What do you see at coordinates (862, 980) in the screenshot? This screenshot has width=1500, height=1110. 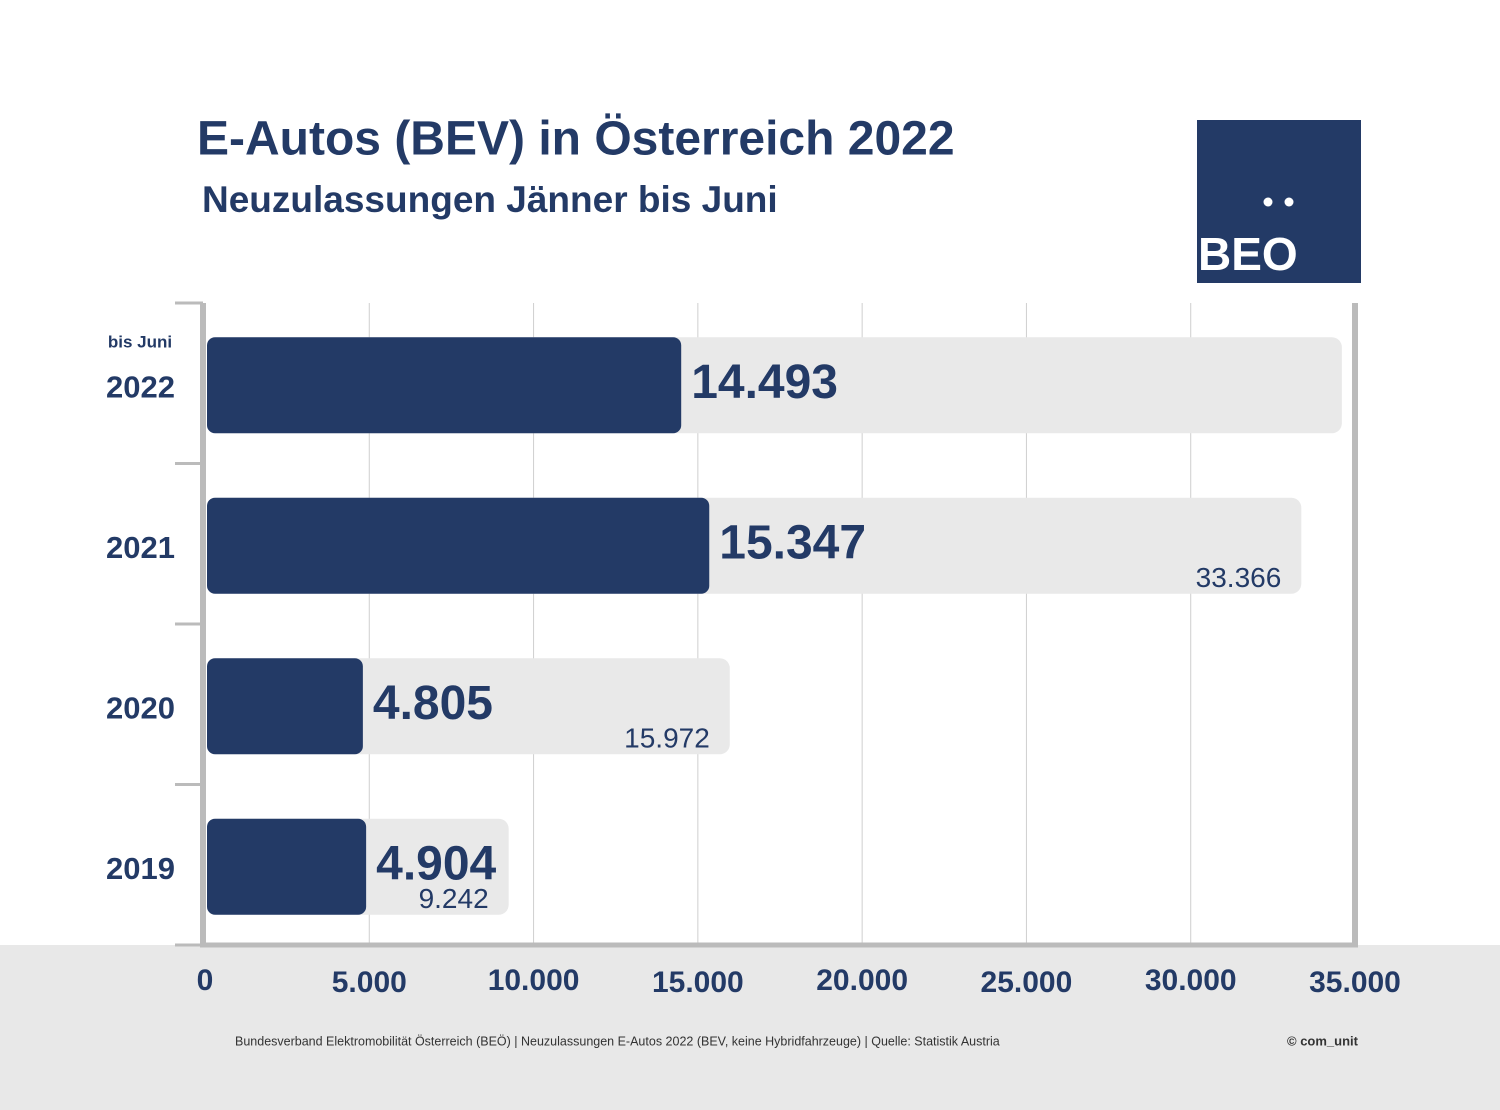 I see `x-tick-label: 20.000` at bounding box center [862, 980].